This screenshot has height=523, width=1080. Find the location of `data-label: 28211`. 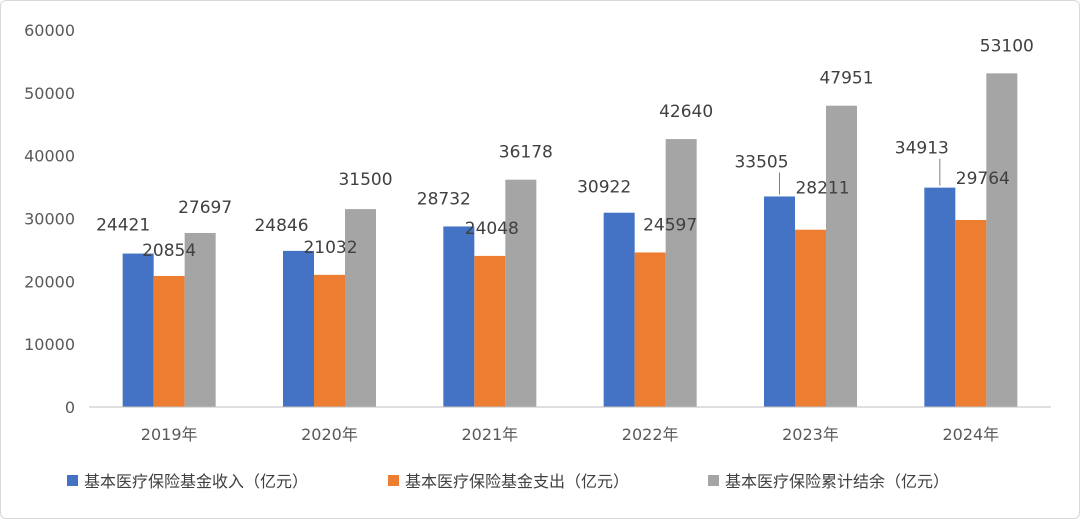

data-label: 28211 is located at coordinates (822, 189).